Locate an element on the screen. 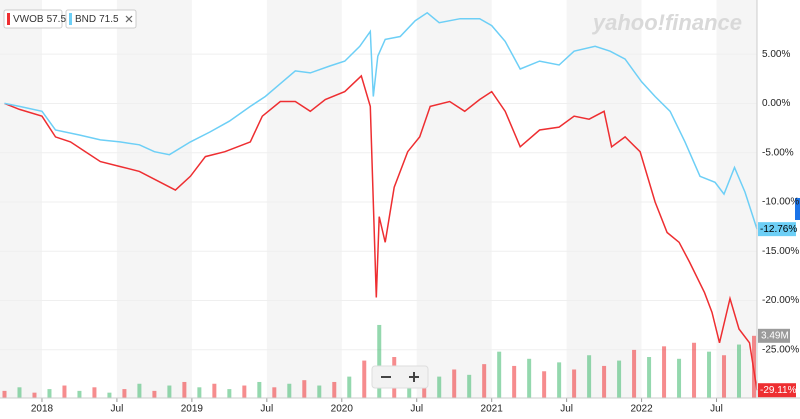  y-tick-label: -15.00% is located at coordinates (780, 251).